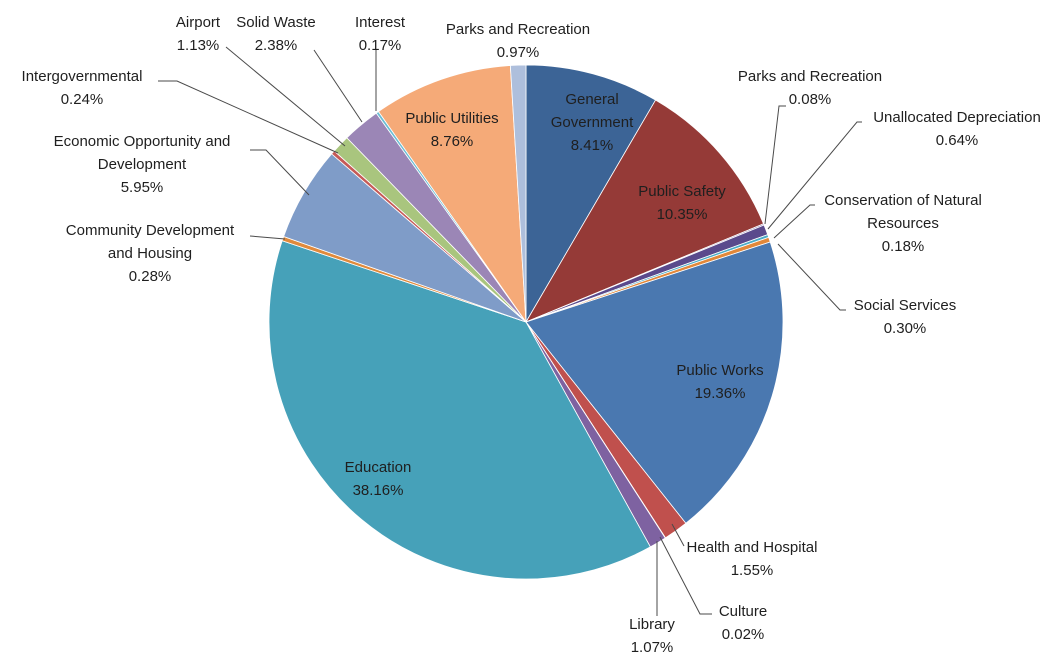 This screenshot has height=654, width=1060. Describe the element at coordinates (752, 559) in the screenshot. I see `slice-label-health-and-hospital-7: Health and Hospital 1.55%` at that location.